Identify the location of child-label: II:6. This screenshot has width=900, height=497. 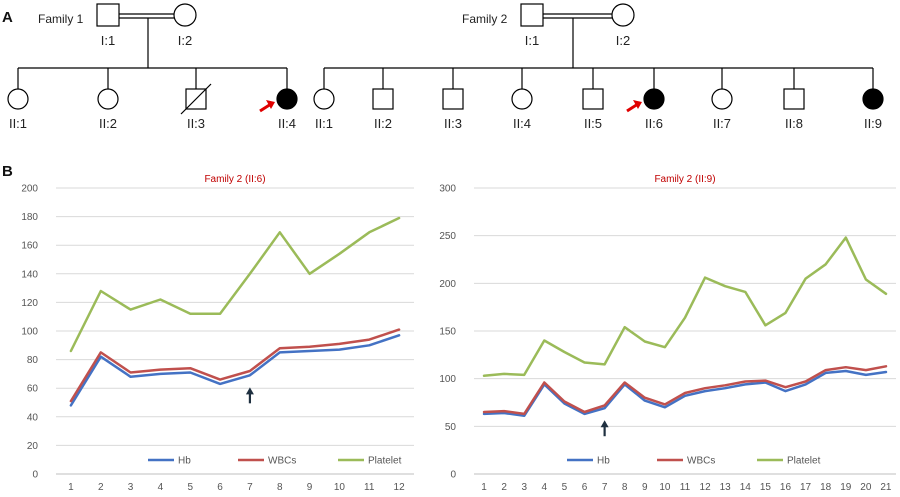
(654, 123).